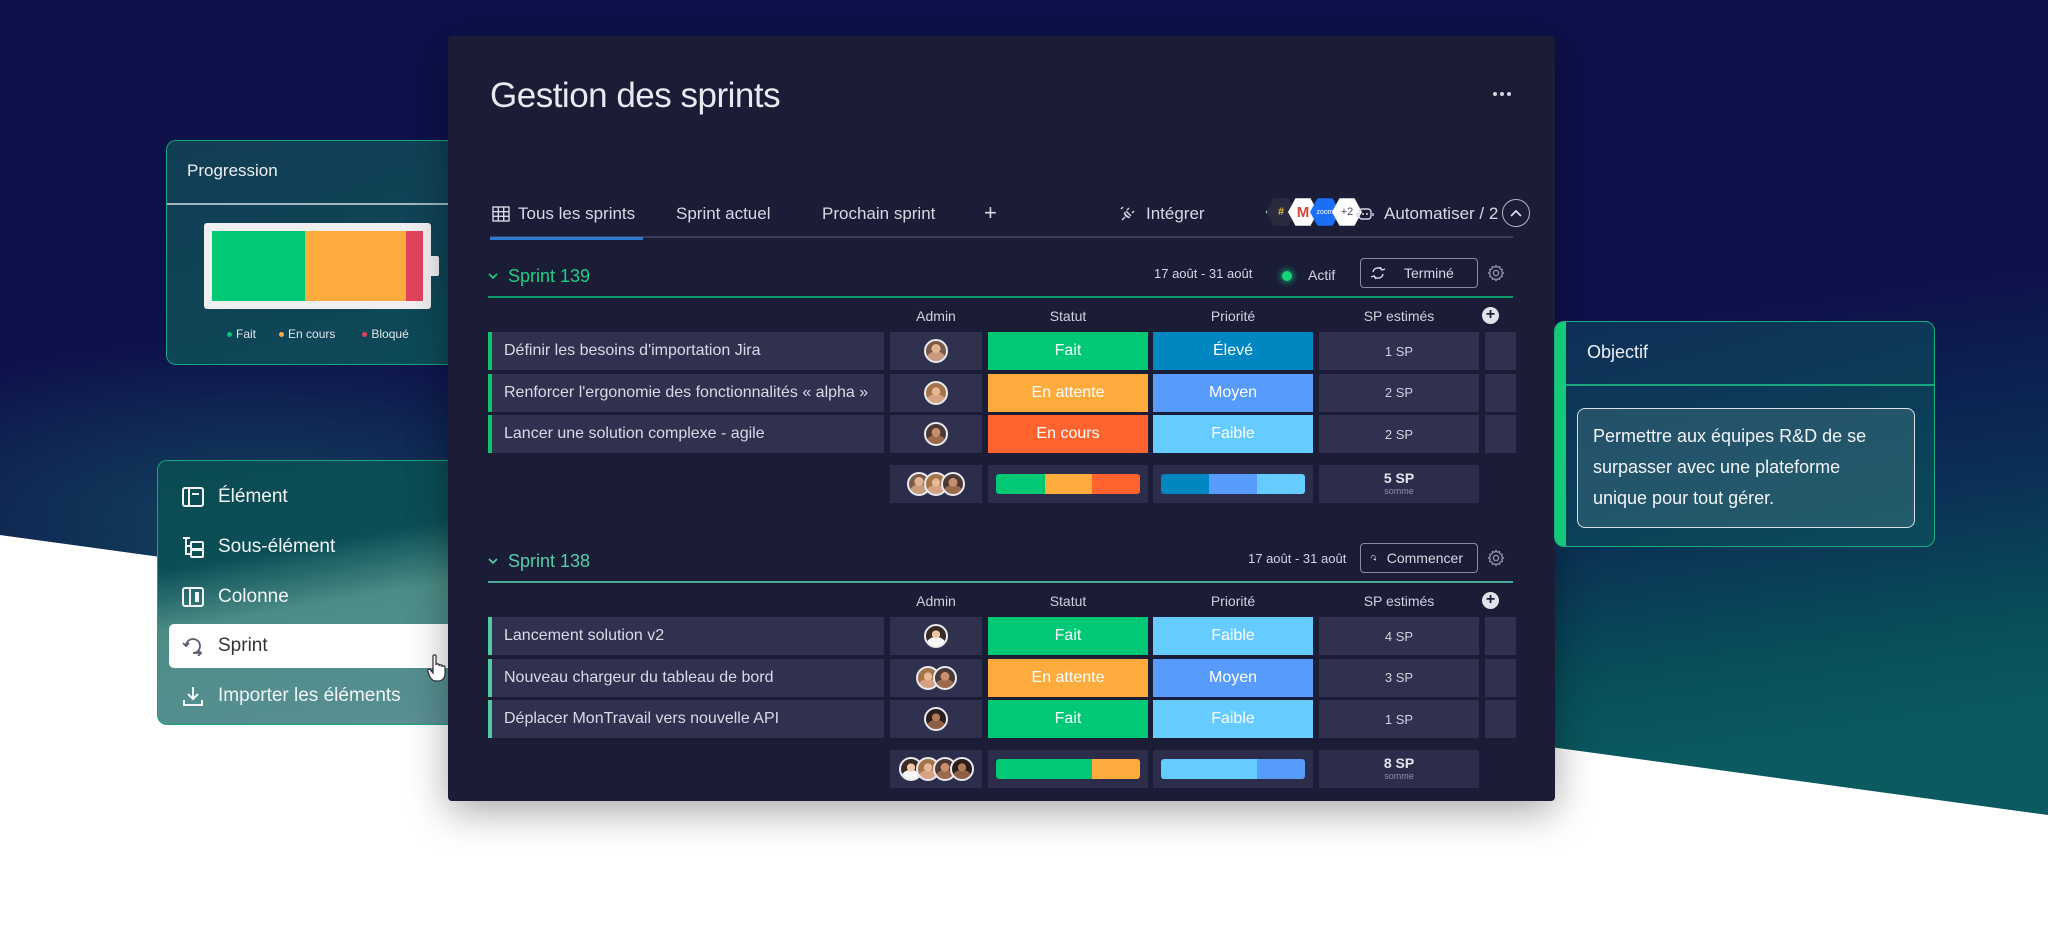 The image size is (2048, 932). I want to click on item-name: Définir les besoins d'importation Jira, so click(686, 351).